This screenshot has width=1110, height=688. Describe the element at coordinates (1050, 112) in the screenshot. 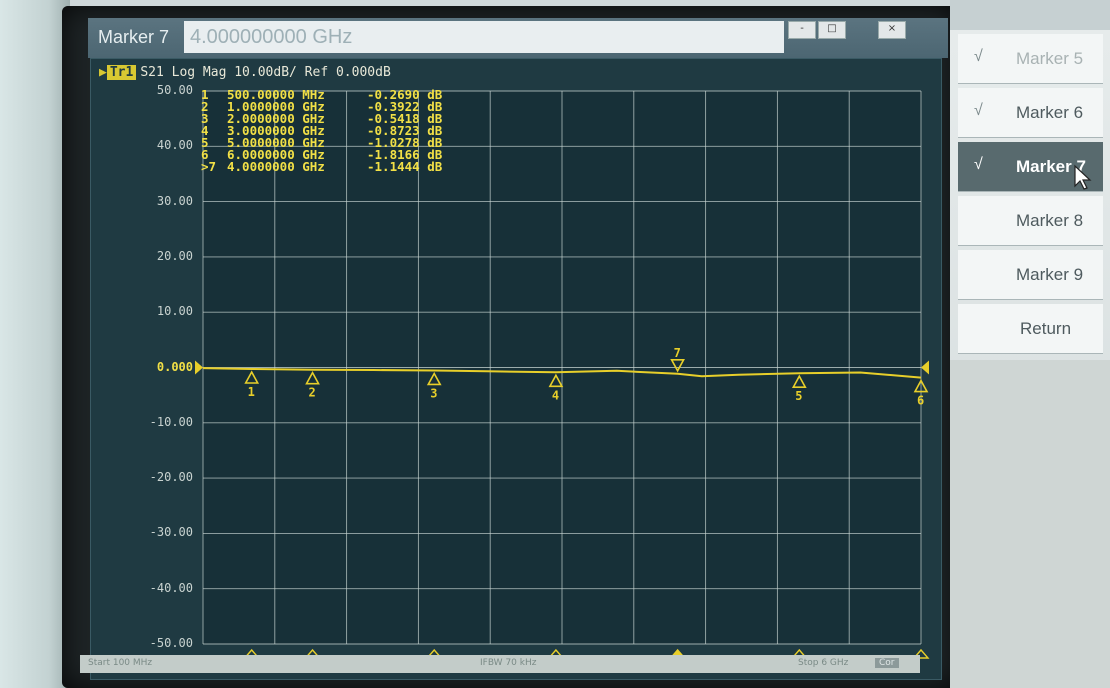

I see `softkey-label: Marker 6` at that location.